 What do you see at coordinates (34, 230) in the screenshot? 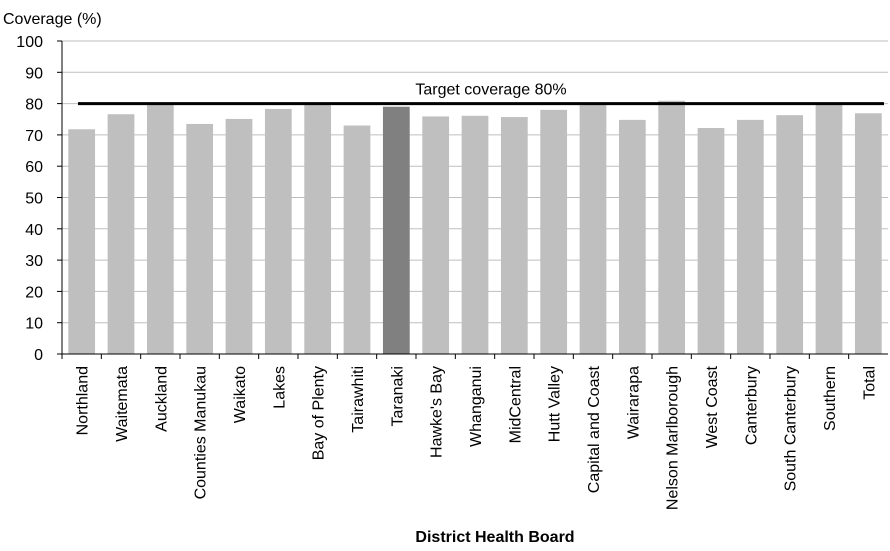
I see `y-tick-label: 40` at bounding box center [34, 230].